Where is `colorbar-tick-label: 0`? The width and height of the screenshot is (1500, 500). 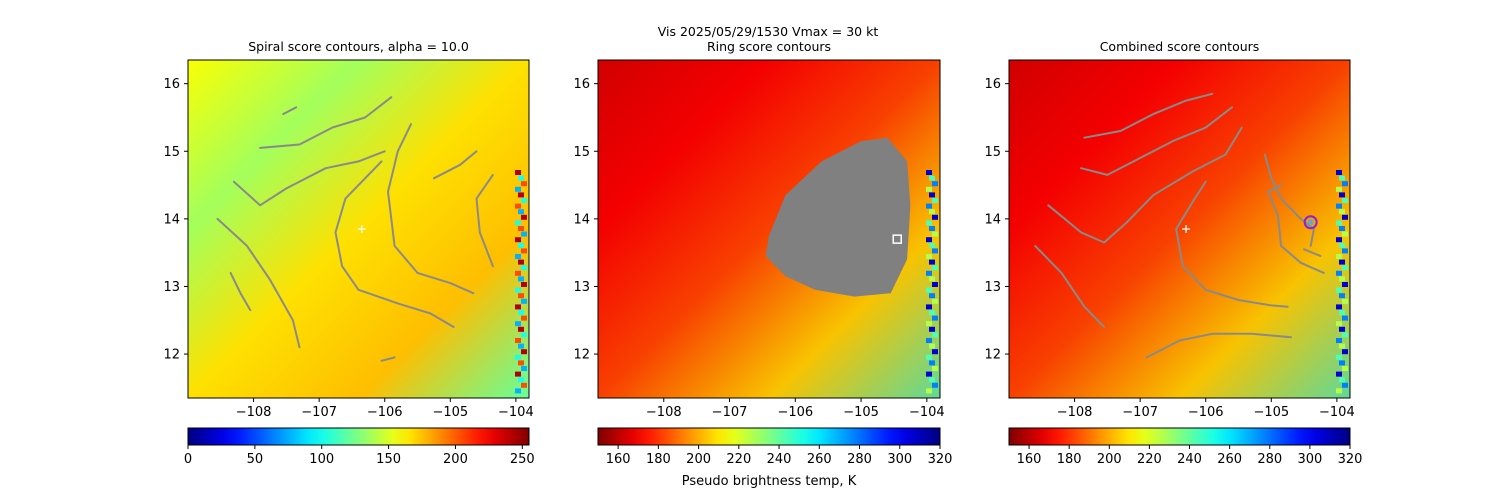
colorbar-tick-label: 0 is located at coordinates (188, 459).